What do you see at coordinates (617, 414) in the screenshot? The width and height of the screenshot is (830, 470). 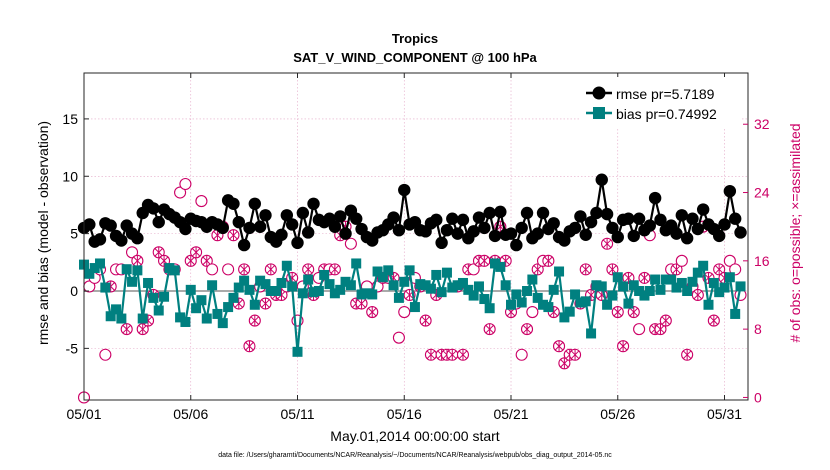 I see `x-tick-label: 05/26` at bounding box center [617, 414].